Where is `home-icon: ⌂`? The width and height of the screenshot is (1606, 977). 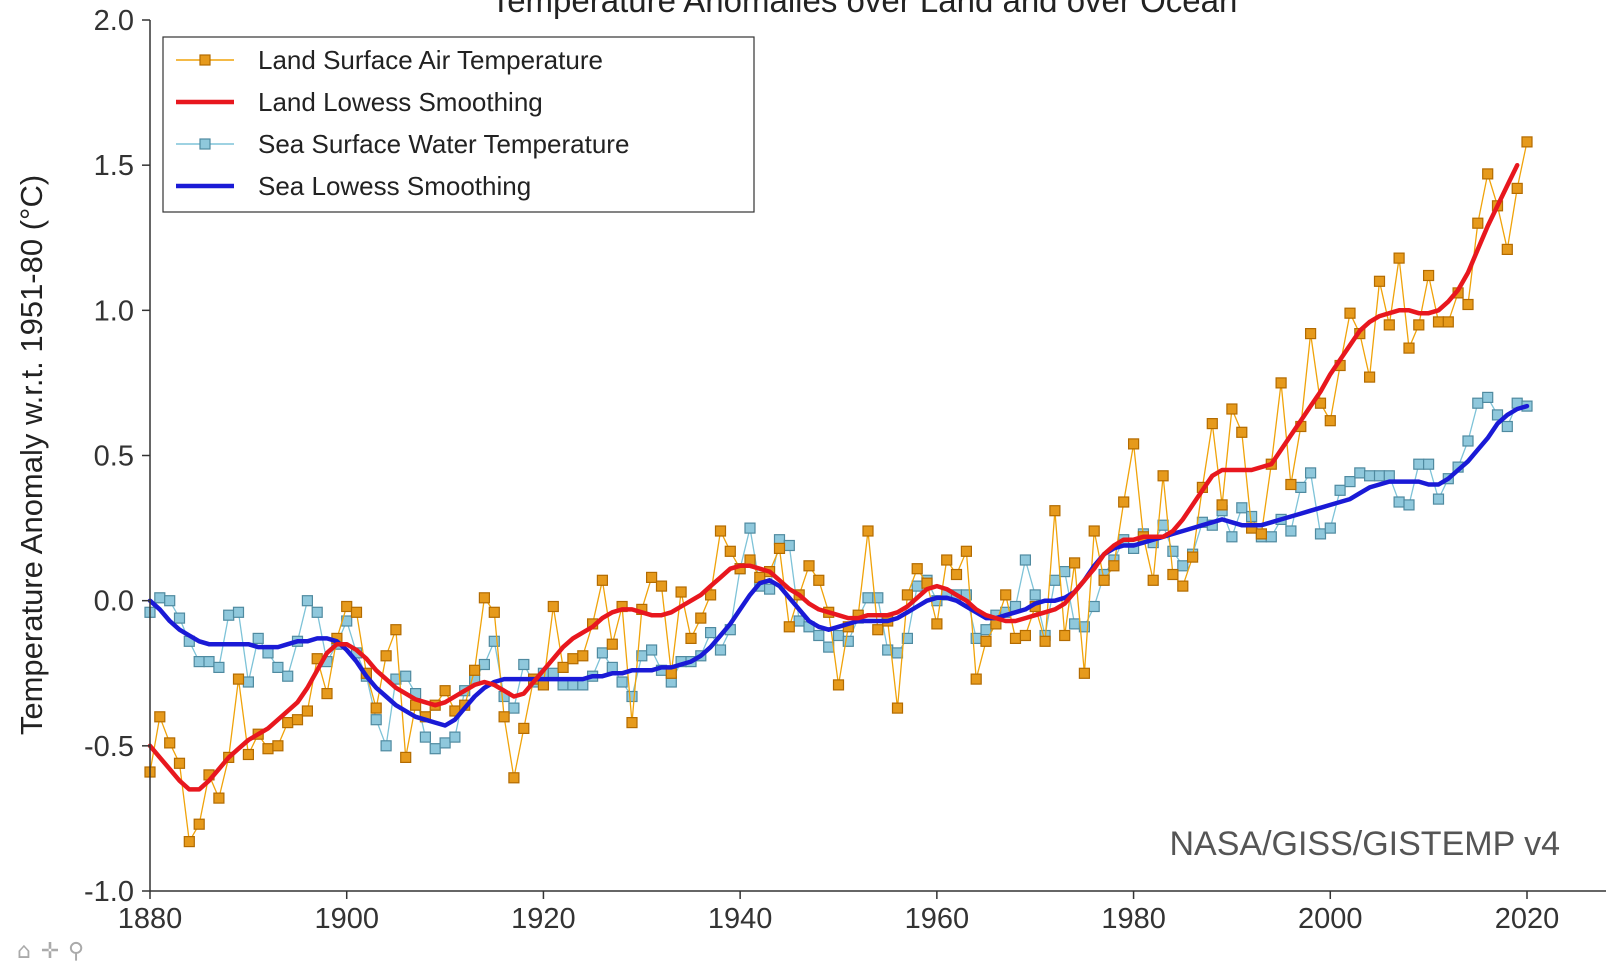 home-icon: ⌂ is located at coordinates (24, 951).